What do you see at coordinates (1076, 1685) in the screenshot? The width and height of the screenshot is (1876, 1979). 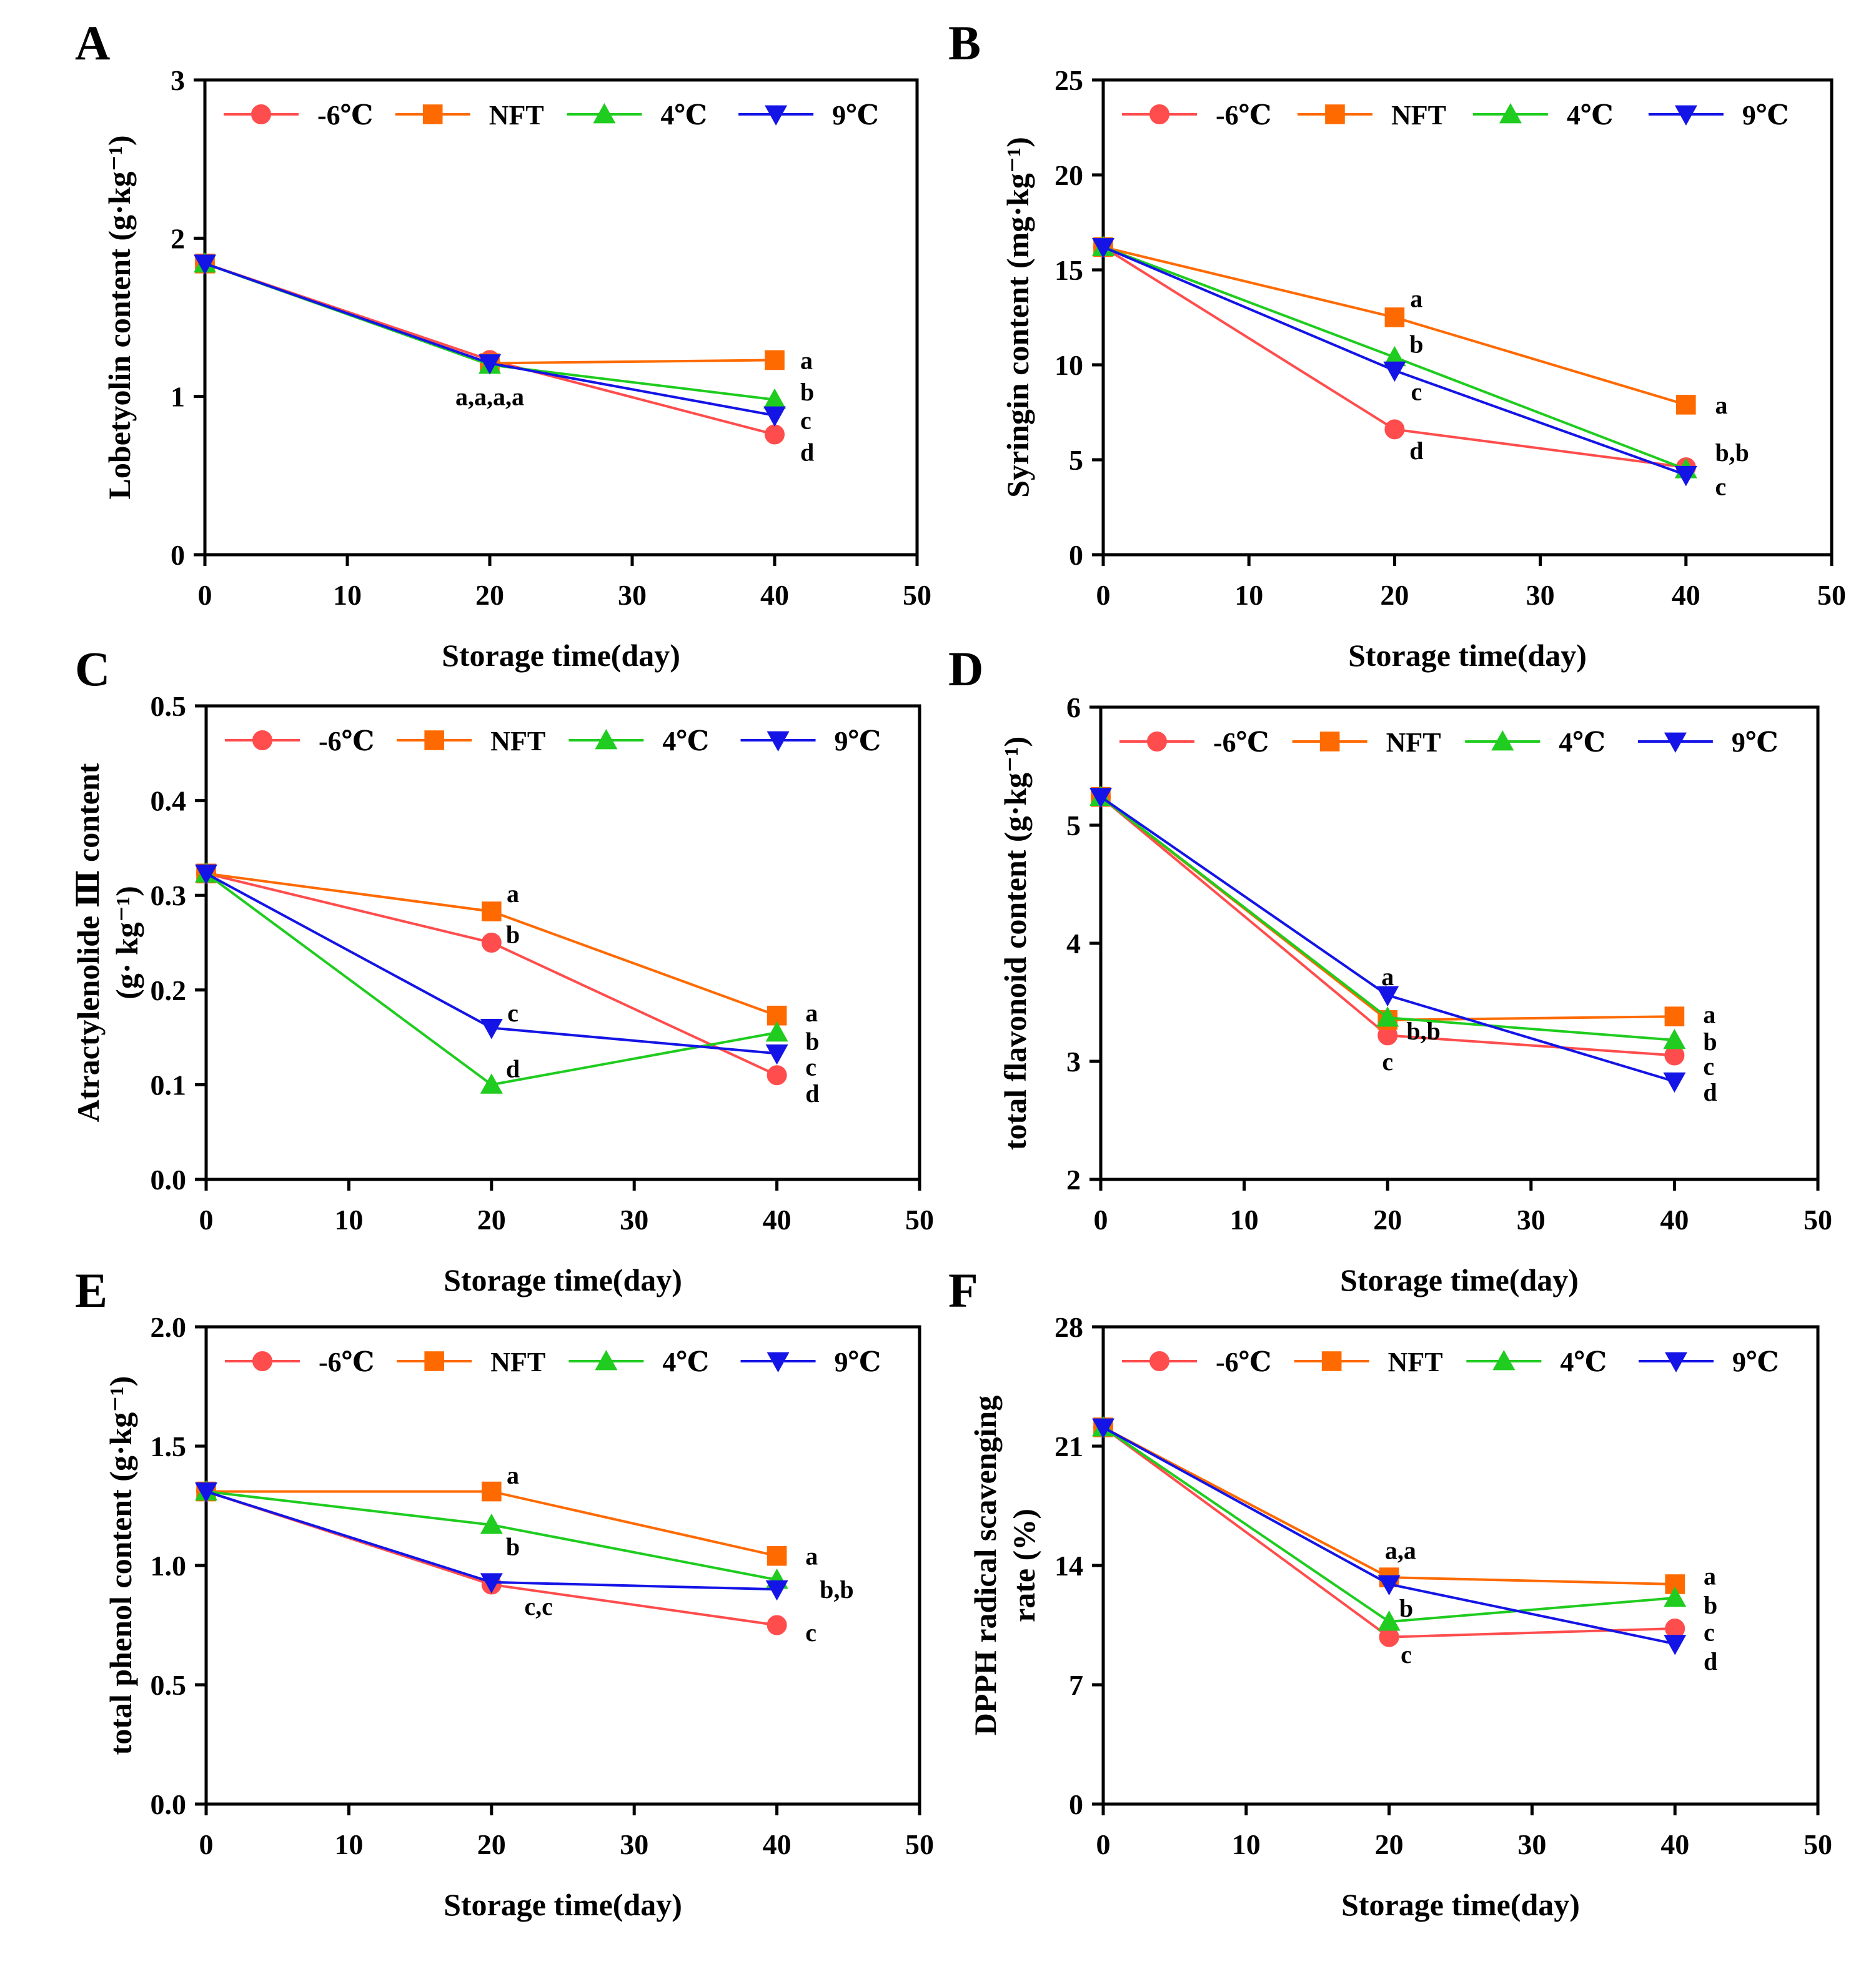 I see `y-tick-label: 7` at bounding box center [1076, 1685].